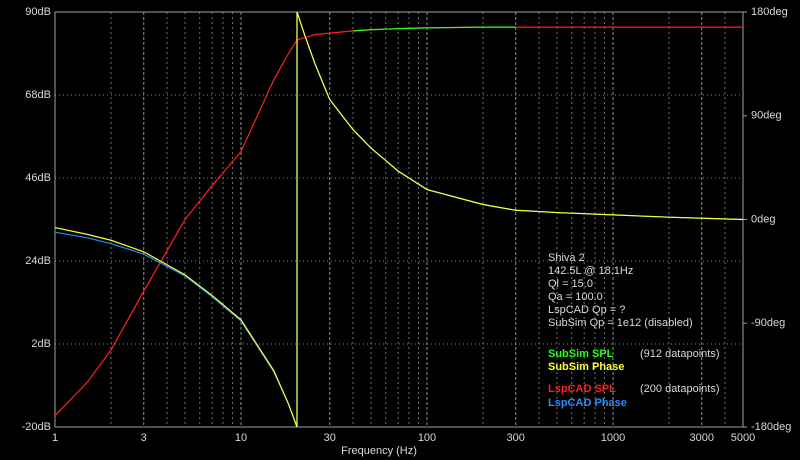 The image size is (800, 460). I want to click on x-tick-label: 300, so click(516, 438).